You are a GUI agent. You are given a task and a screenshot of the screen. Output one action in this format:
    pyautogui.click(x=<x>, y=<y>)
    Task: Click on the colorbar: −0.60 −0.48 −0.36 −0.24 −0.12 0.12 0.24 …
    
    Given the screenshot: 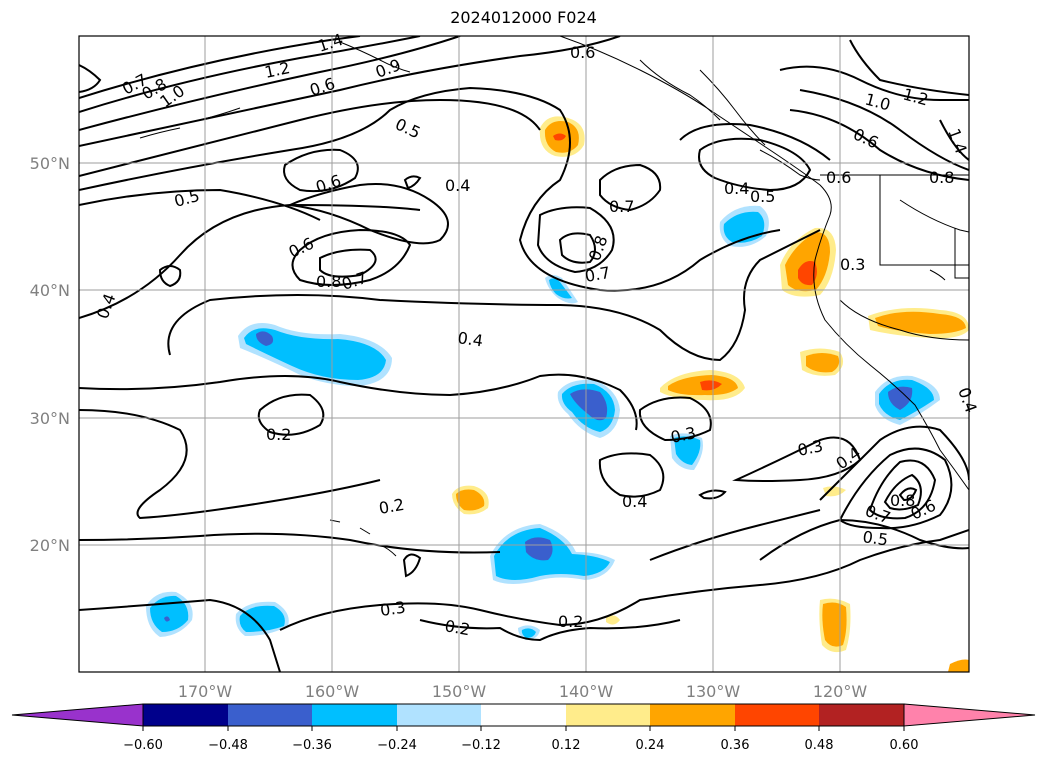 What is the action you would take?
    pyautogui.click(x=523, y=728)
    